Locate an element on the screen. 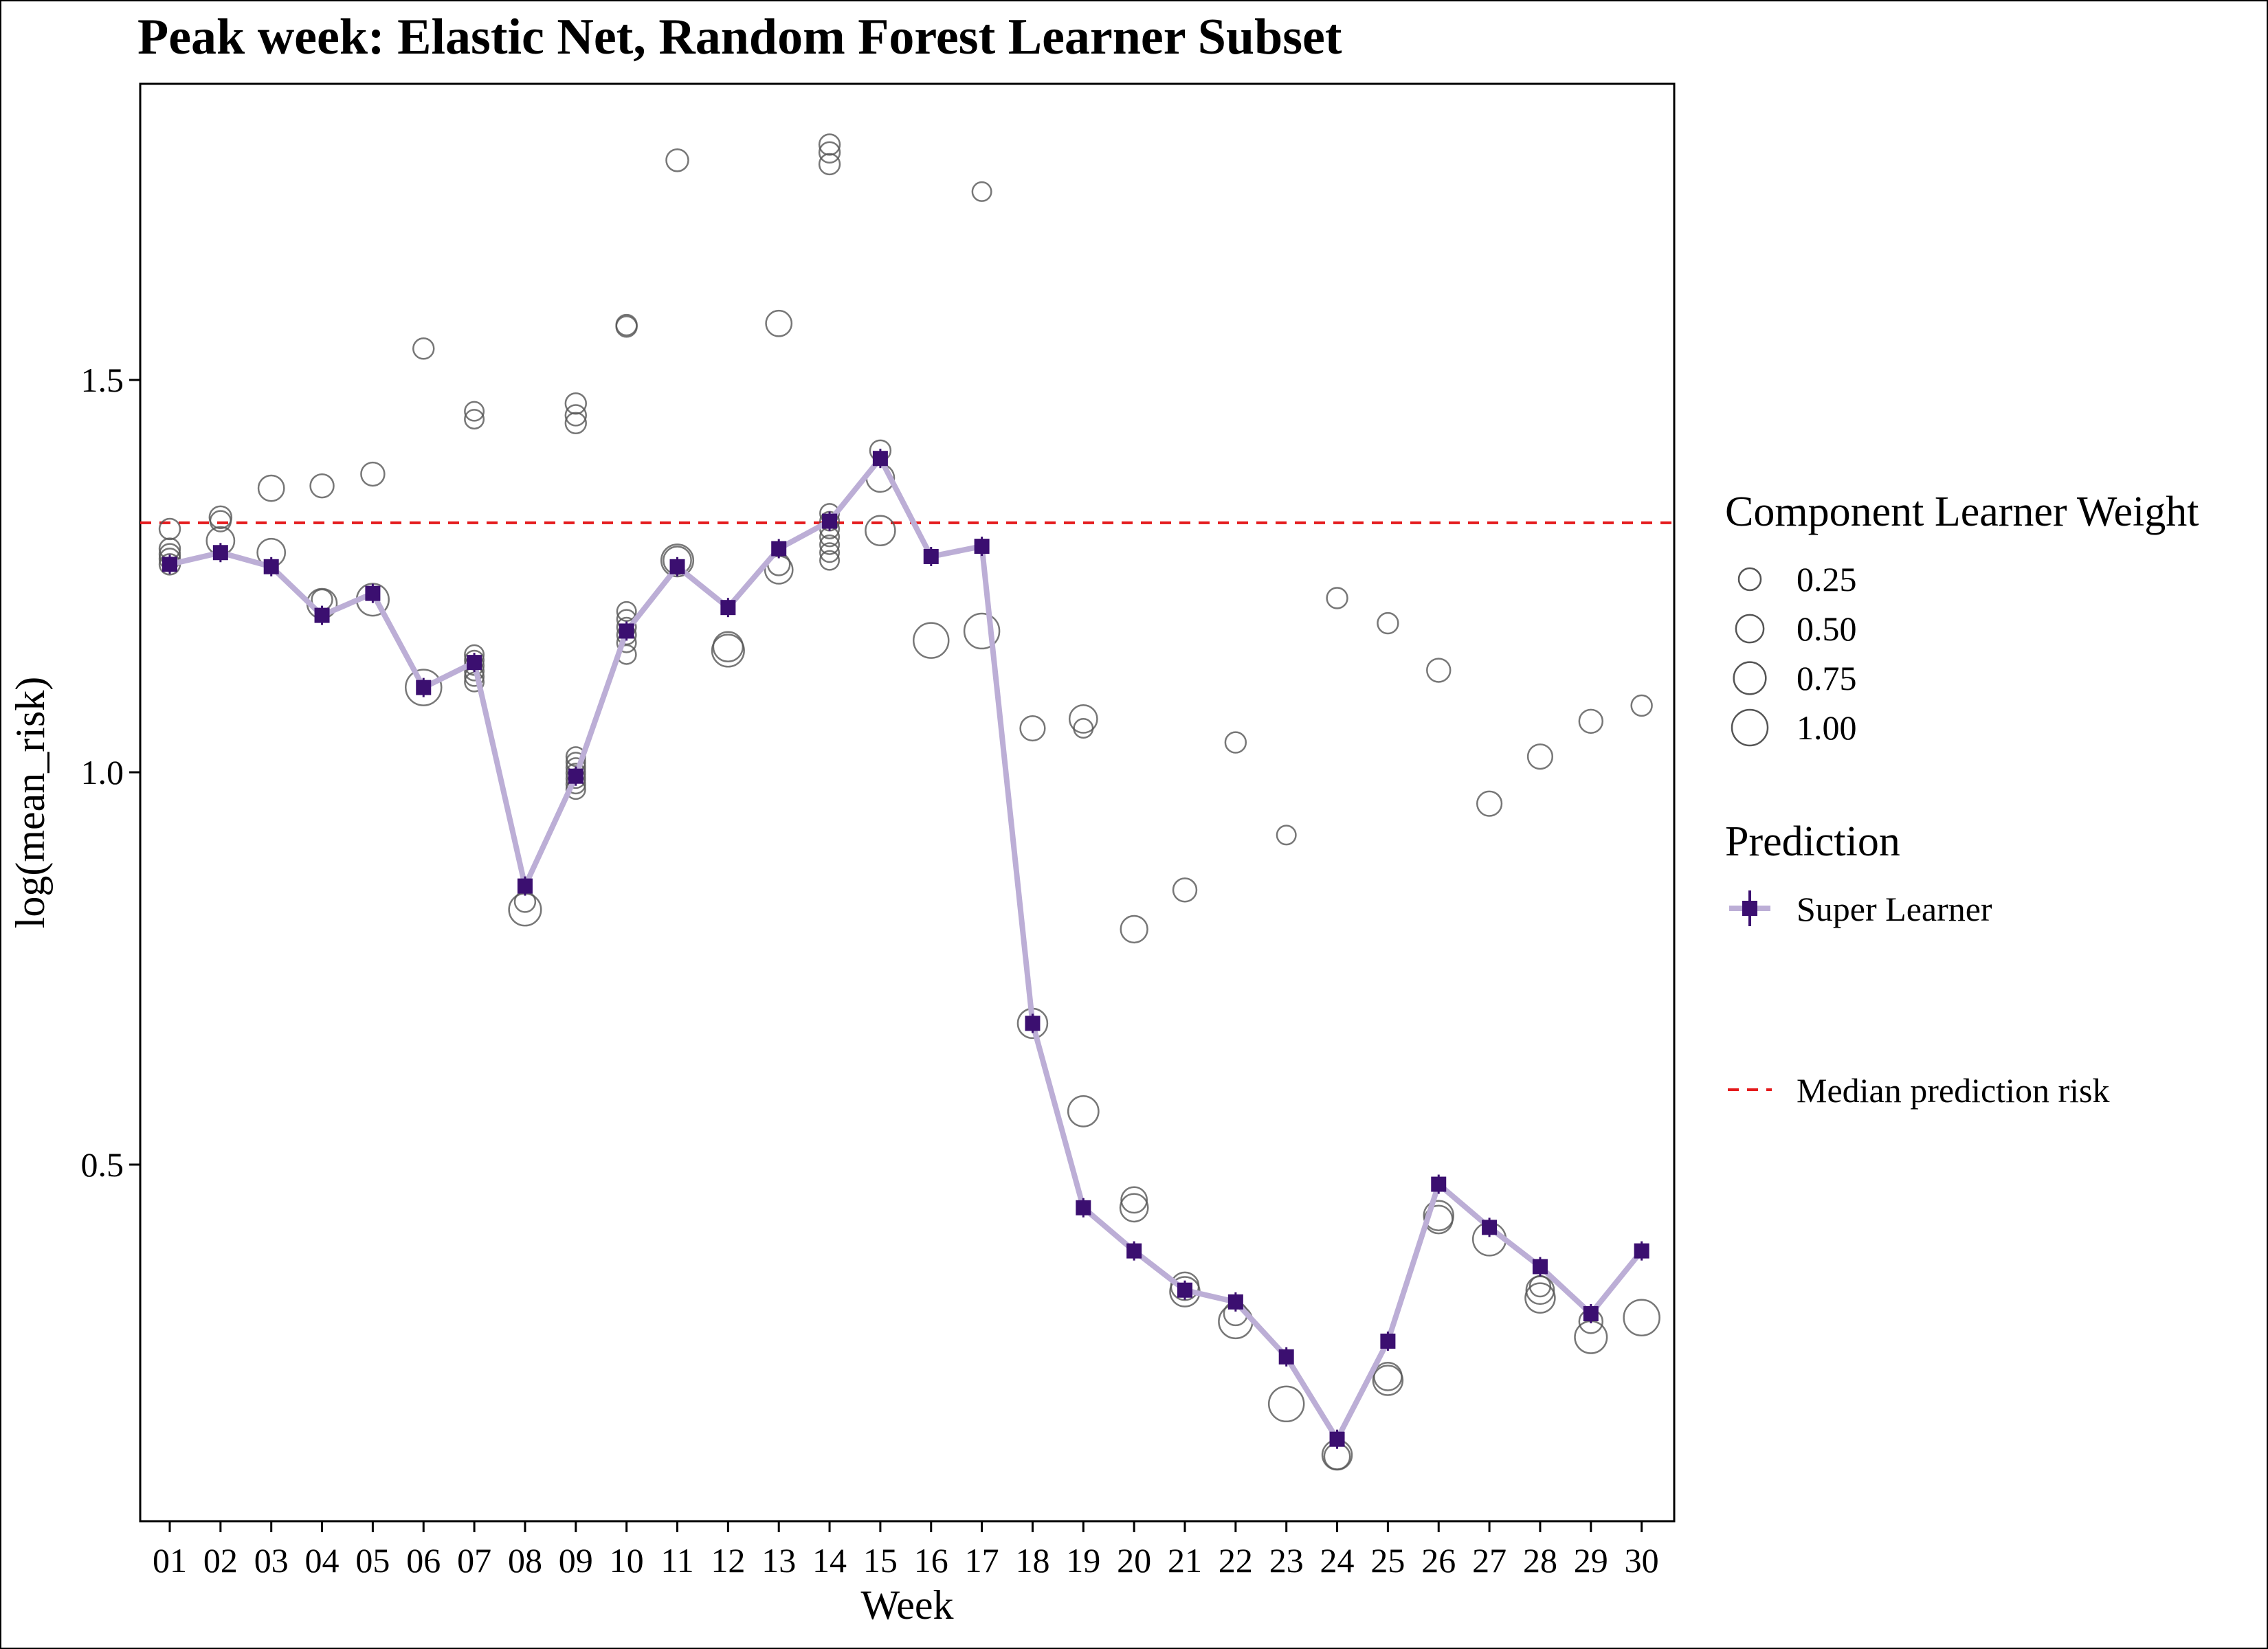 Image resolution: width=2268 pixels, height=1649 pixels. legend-size-circle is located at coordinates (1750, 727).